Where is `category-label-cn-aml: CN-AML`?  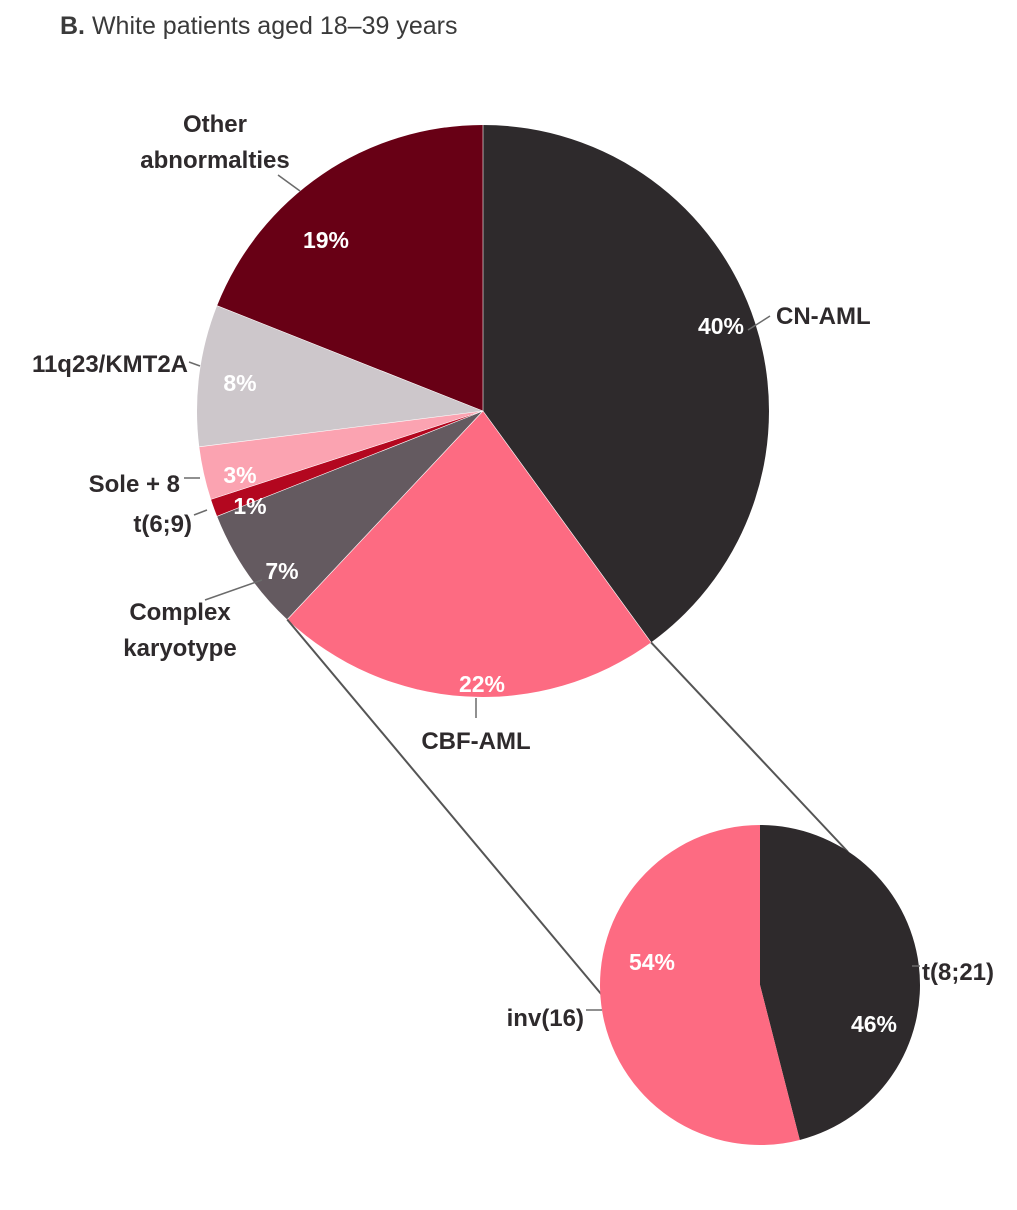
category-label-cn-aml: CN-AML is located at coordinates (823, 316).